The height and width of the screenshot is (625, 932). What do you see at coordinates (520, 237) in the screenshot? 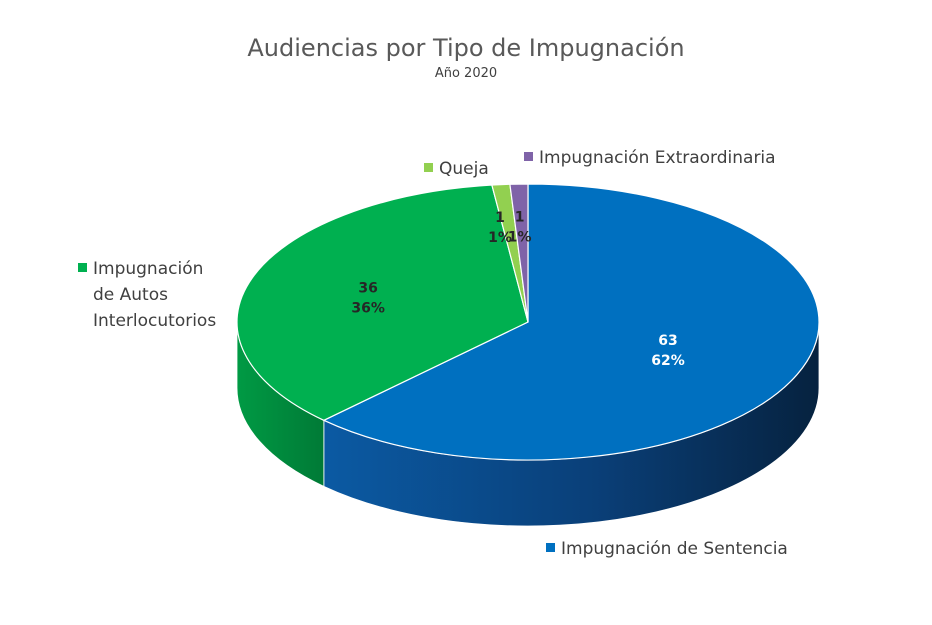
I see `data-label-percent-impugnacion-extraordinaria: 1%` at bounding box center [520, 237].